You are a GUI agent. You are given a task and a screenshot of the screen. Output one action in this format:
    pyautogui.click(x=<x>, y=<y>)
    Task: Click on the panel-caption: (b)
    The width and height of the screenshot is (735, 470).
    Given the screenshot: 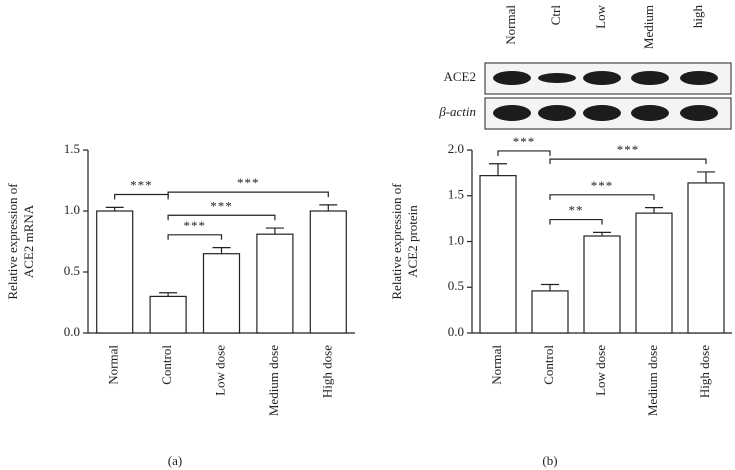 What is the action you would take?
    pyautogui.click(x=549, y=460)
    